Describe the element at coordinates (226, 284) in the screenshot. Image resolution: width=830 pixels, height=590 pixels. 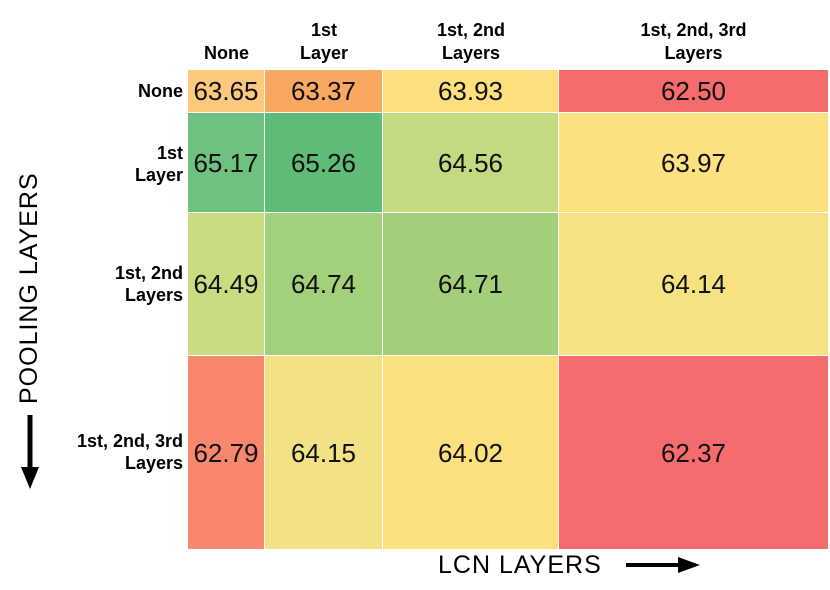
I see `heatmap-cell: 64.49` at that location.